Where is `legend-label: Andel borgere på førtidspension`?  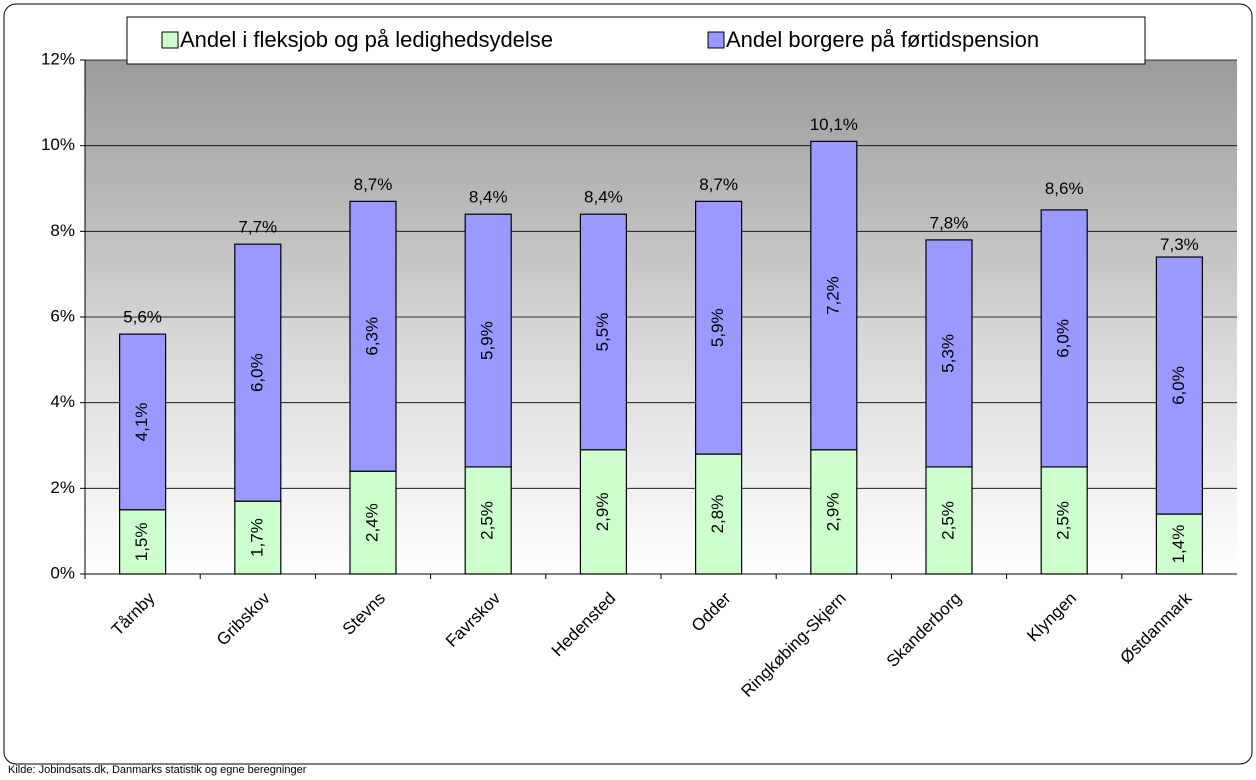
legend-label: Andel borgere på førtidspension is located at coordinates (882, 39).